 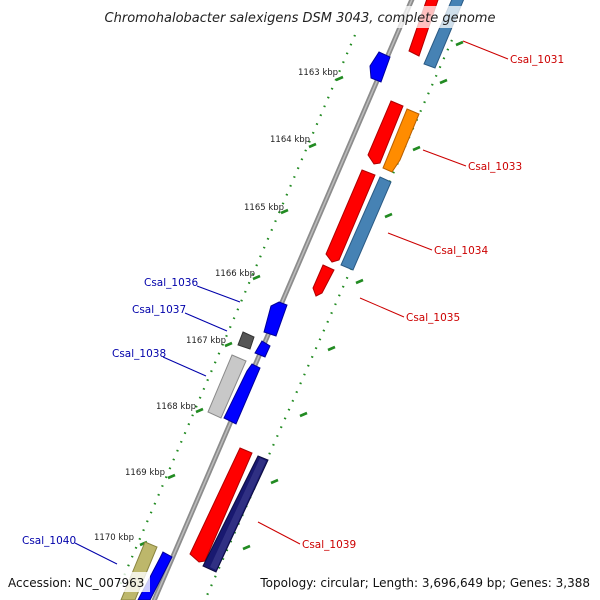 What do you see at coordinates (329, 545) in the screenshot?
I see `gene-label-csal-1039: Csal_1039` at bounding box center [329, 545].